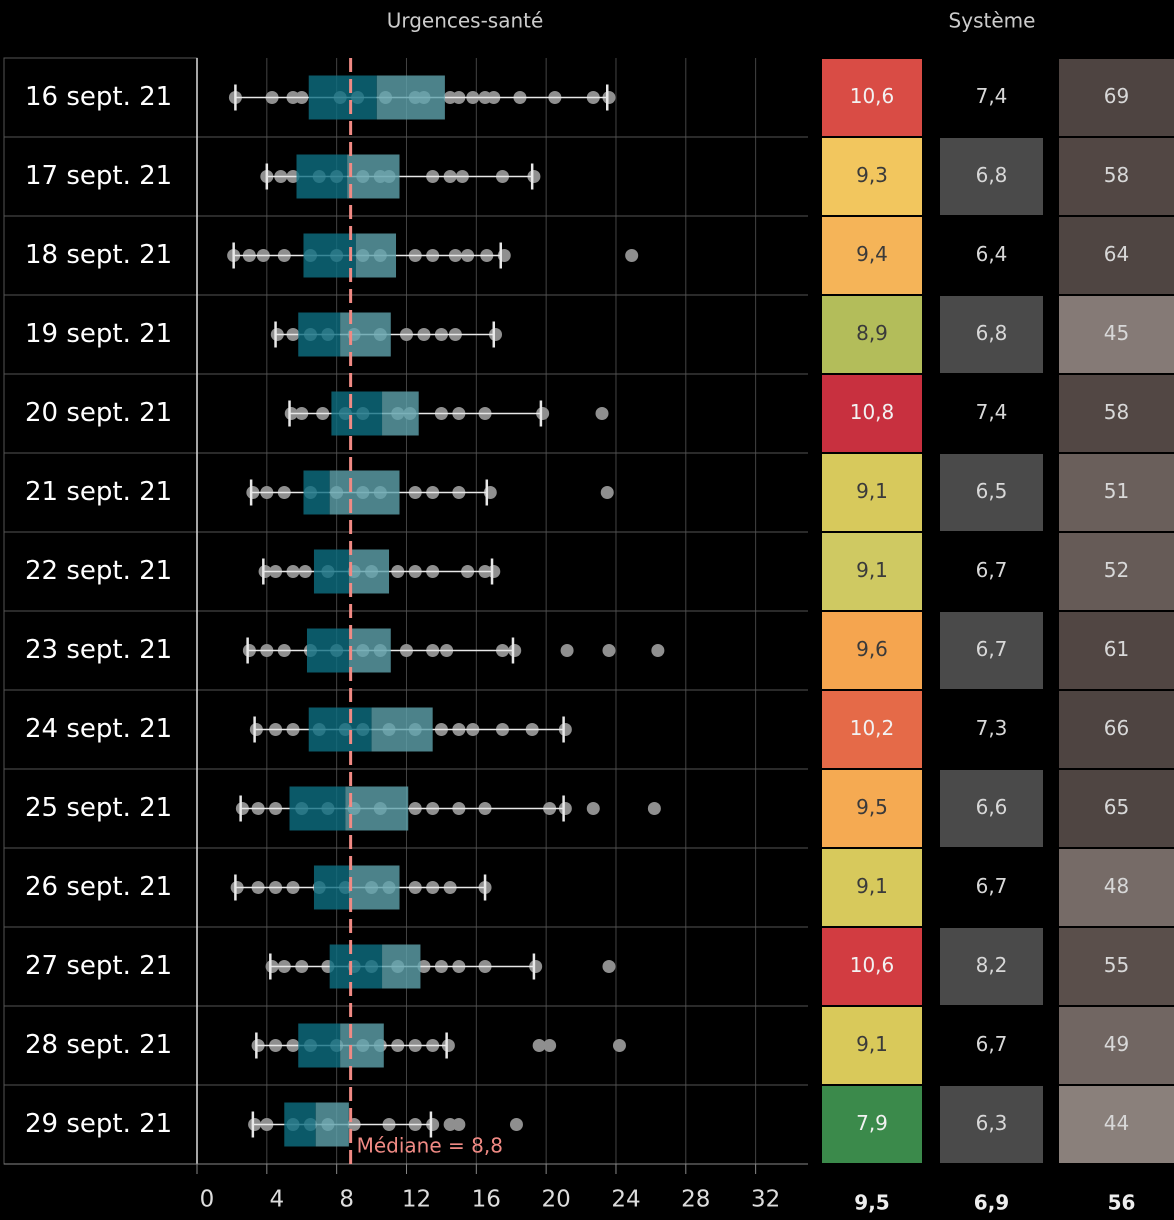  I want to click on cell-value: 6,8, so click(992, 333).